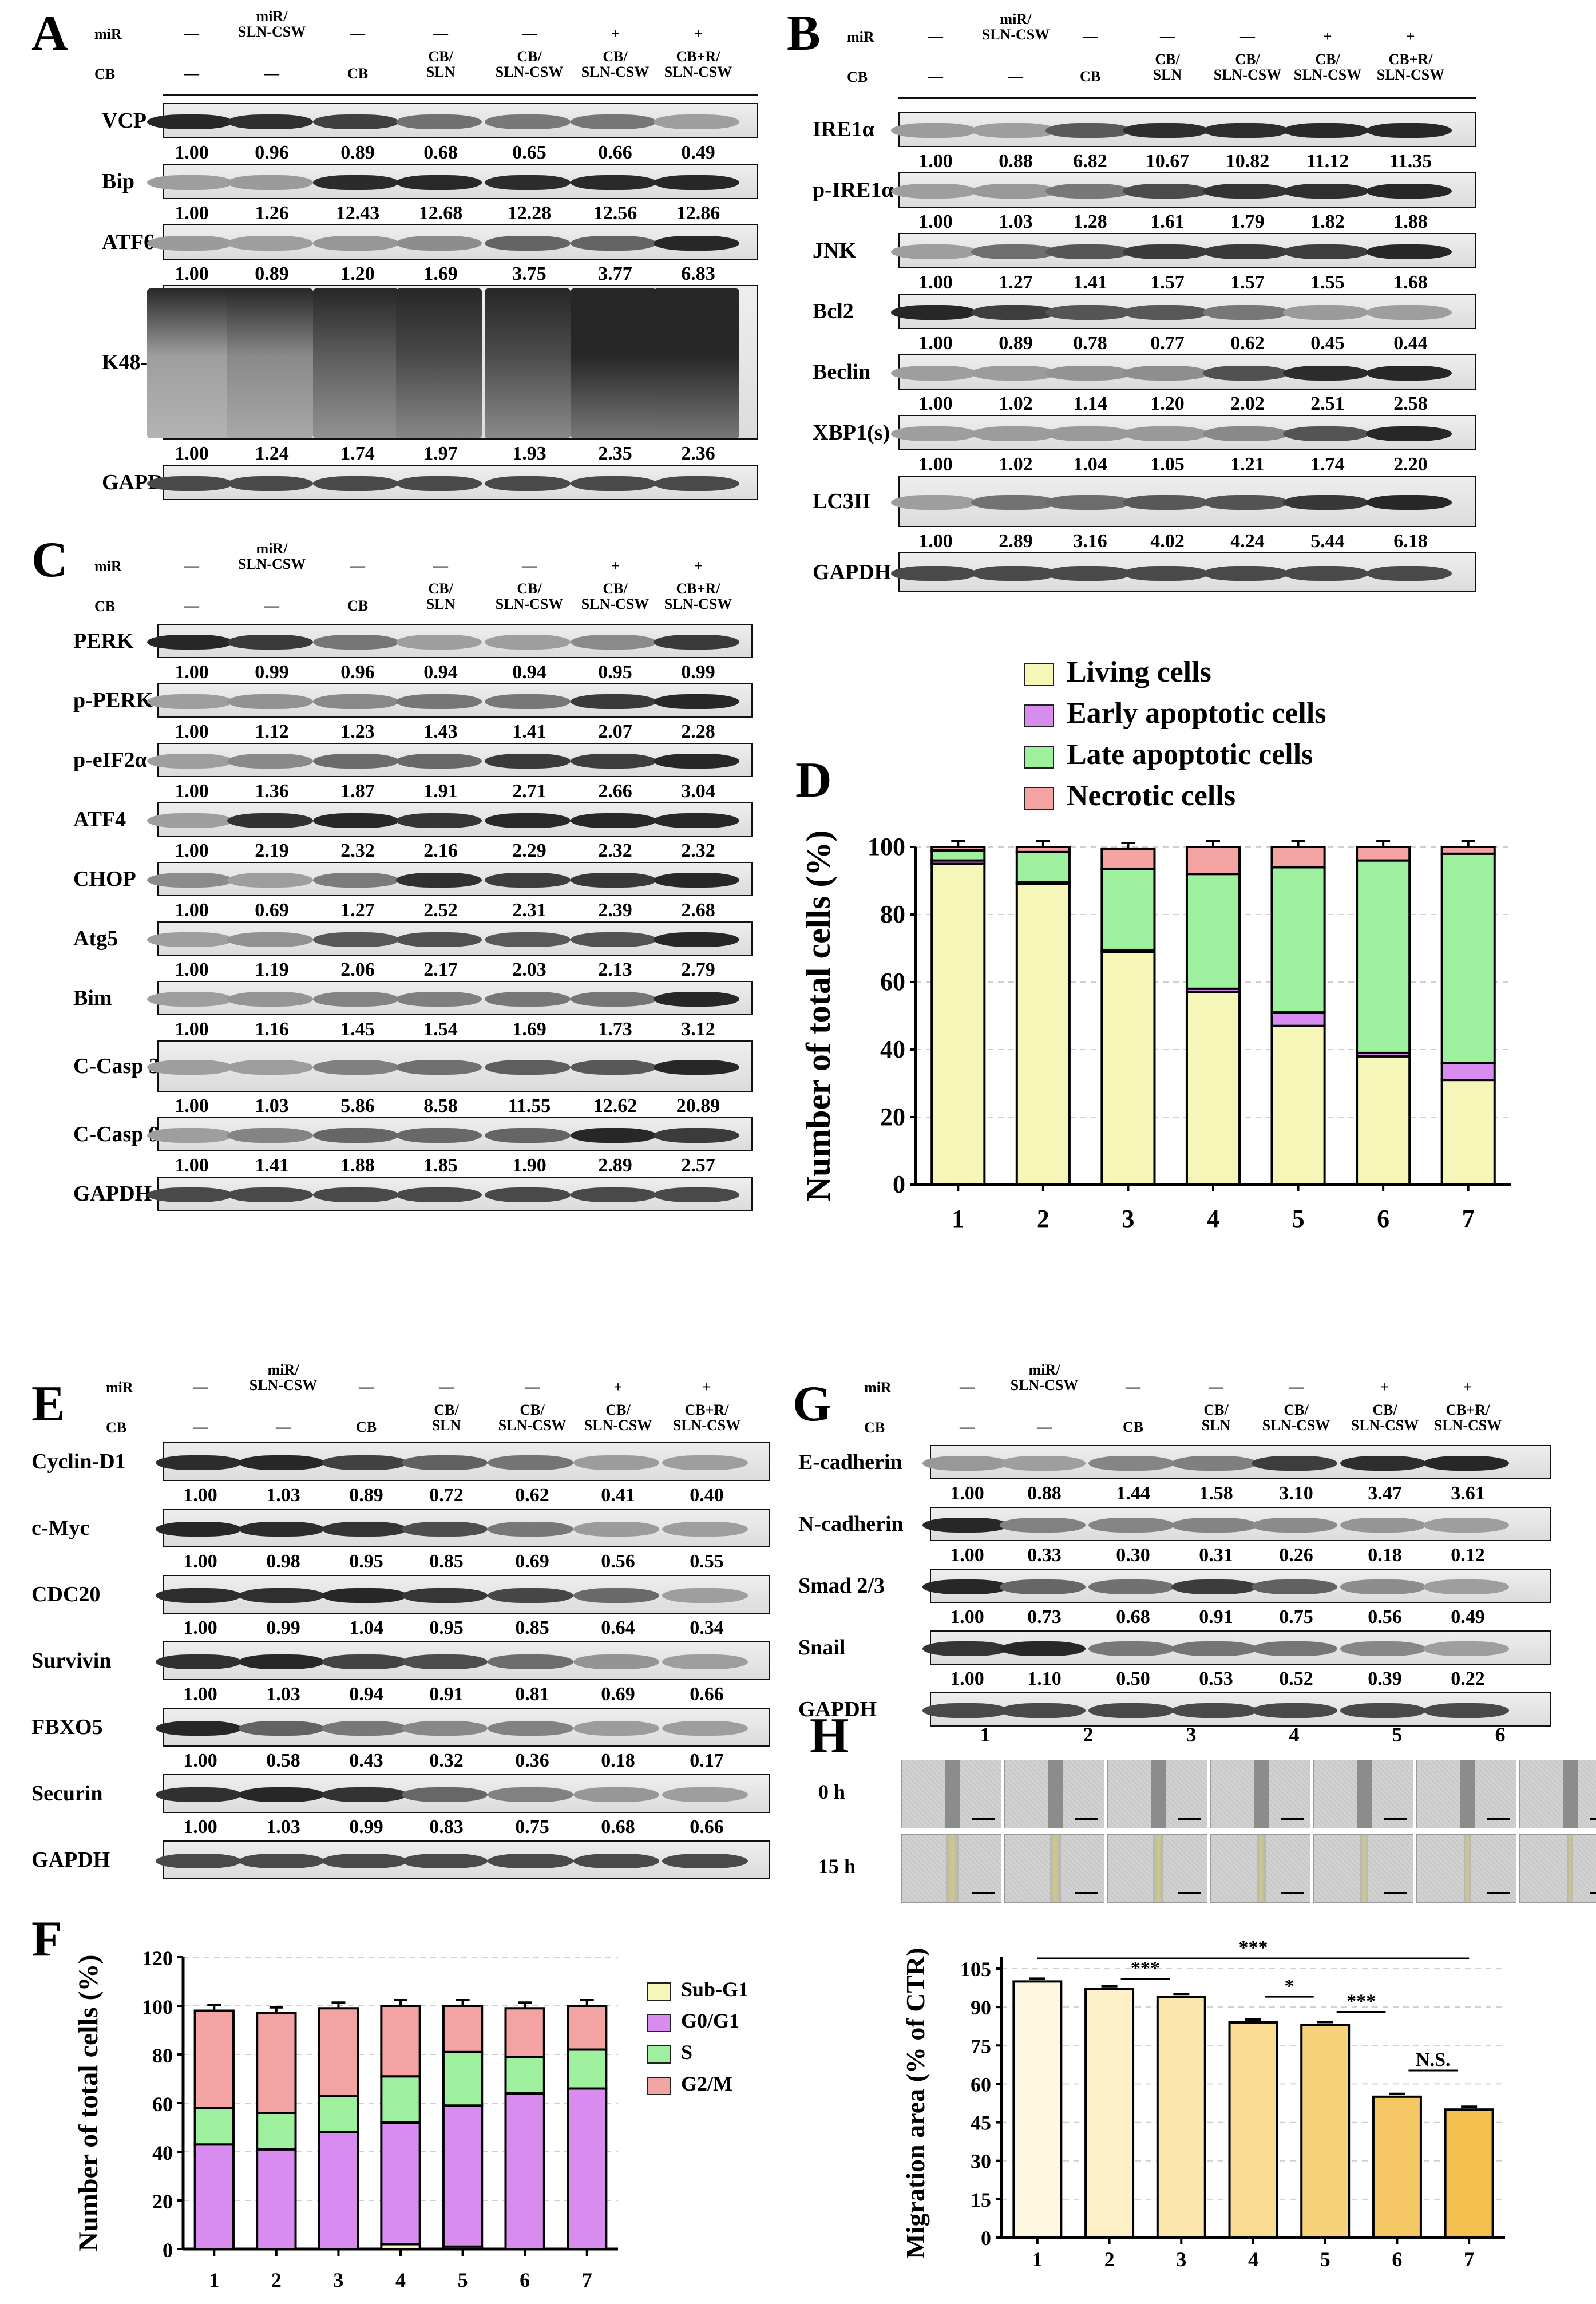 The height and width of the screenshot is (2304, 1596). I want to click on quant-value: 0.78, so click(1090, 343).